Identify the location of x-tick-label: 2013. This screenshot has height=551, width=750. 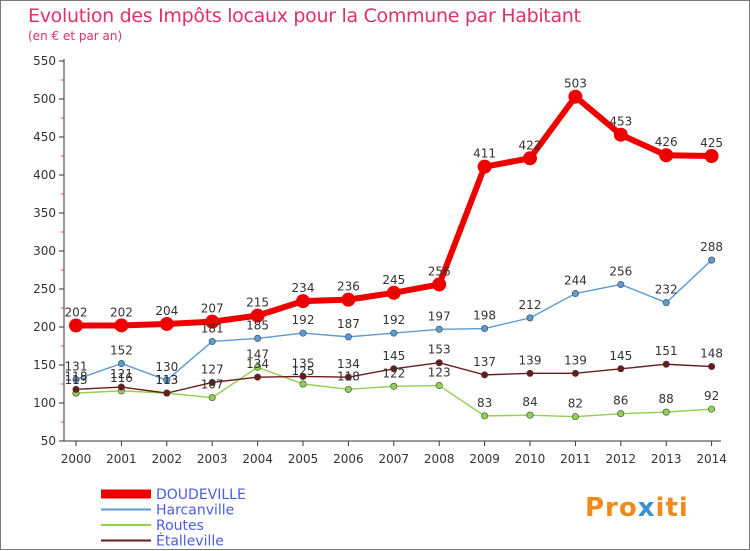
(666, 459).